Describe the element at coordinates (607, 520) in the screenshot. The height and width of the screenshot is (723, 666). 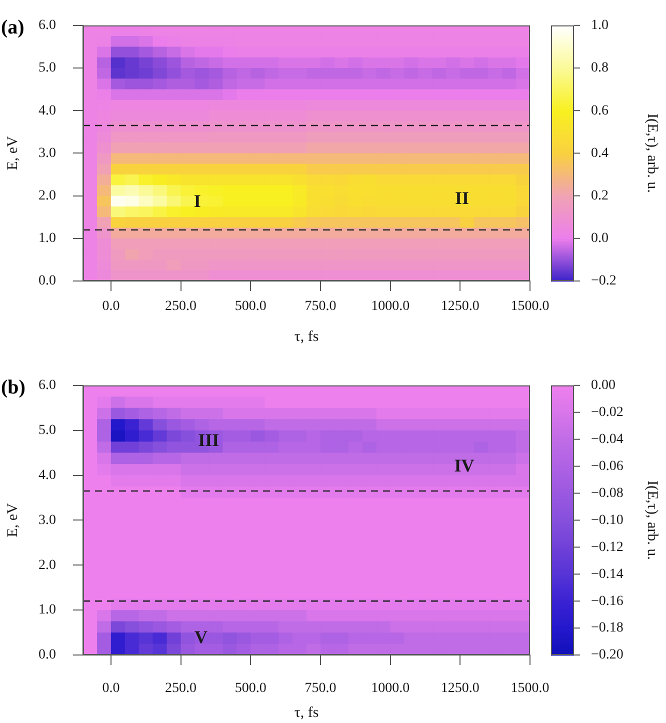
I see `color-bar-label: −0.10` at that location.